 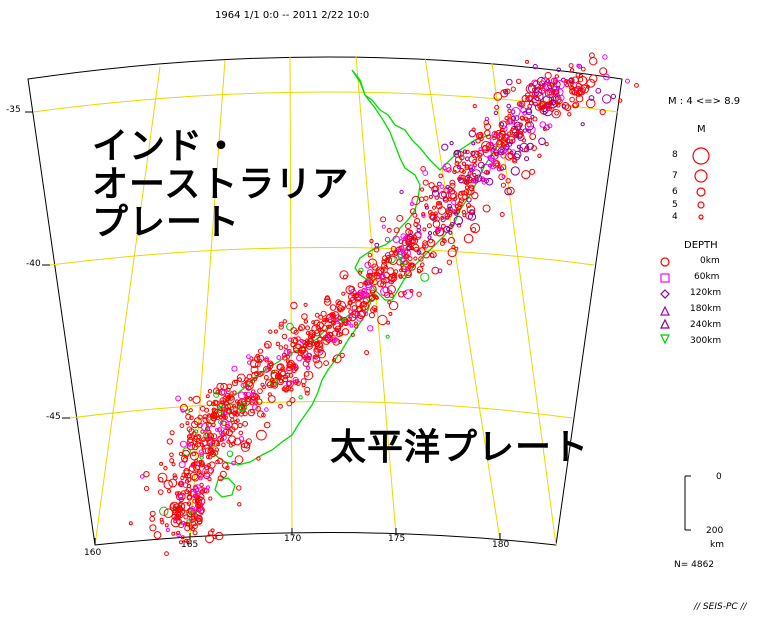 What do you see at coordinates (53, 417) in the screenshot?
I see `lat-label-45: -45` at bounding box center [53, 417].